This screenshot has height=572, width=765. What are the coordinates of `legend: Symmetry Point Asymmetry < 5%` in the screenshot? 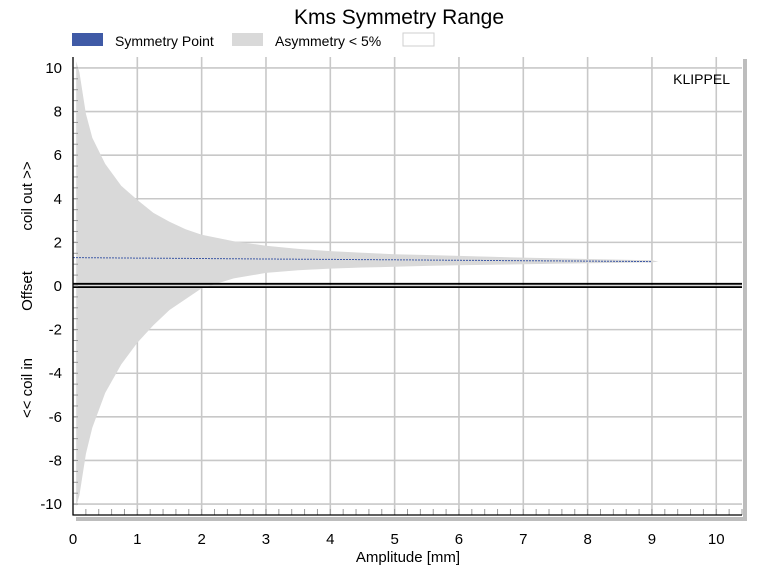 It's located at (253, 40).